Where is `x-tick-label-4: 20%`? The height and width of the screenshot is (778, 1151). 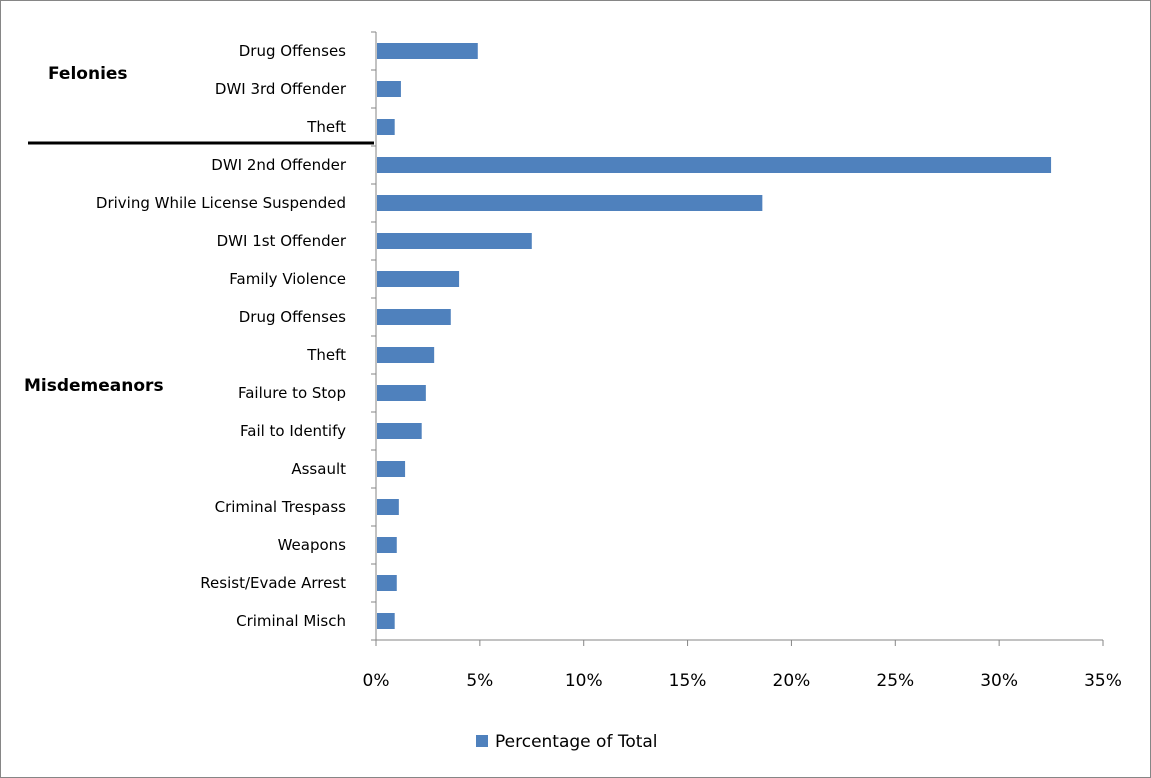
x-tick-label-4: 20% is located at coordinates (792, 681).